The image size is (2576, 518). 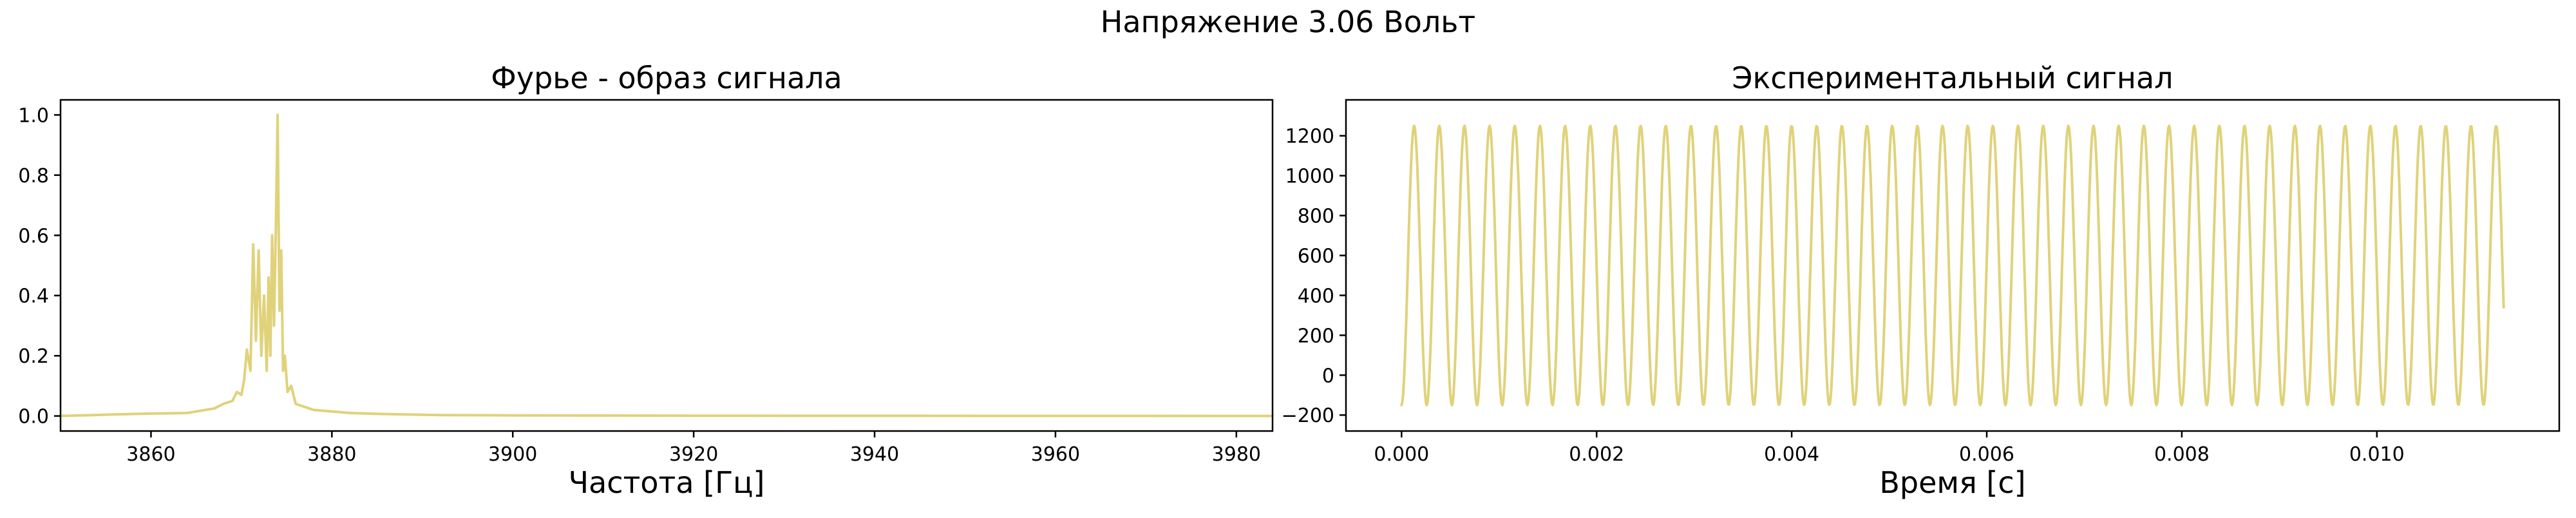 I want to click on x-tick-label: 0.000, so click(x=1401, y=454).